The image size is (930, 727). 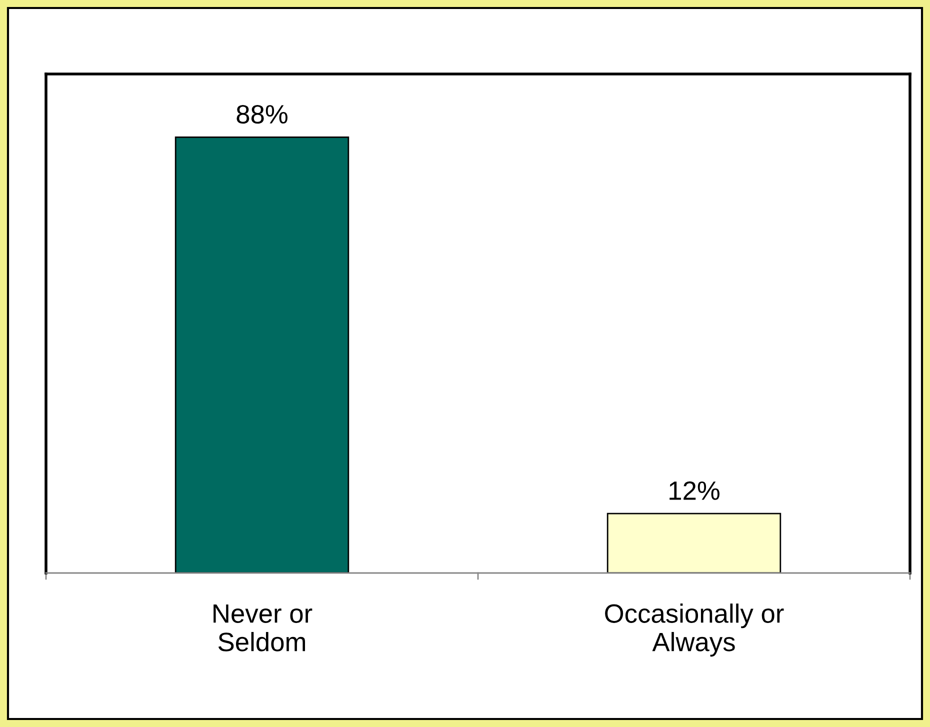 I want to click on x-tick-label: Never or Seldom, so click(x=263, y=628).